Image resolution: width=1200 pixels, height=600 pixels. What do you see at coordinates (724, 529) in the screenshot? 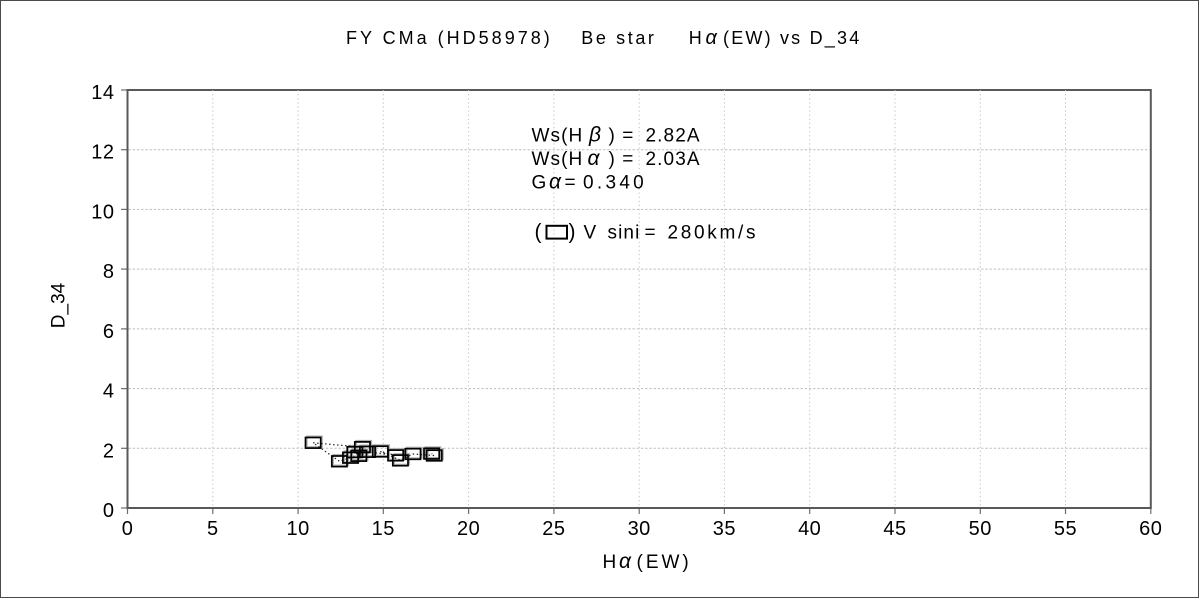
I see `svg-text: 35` at bounding box center [724, 529].